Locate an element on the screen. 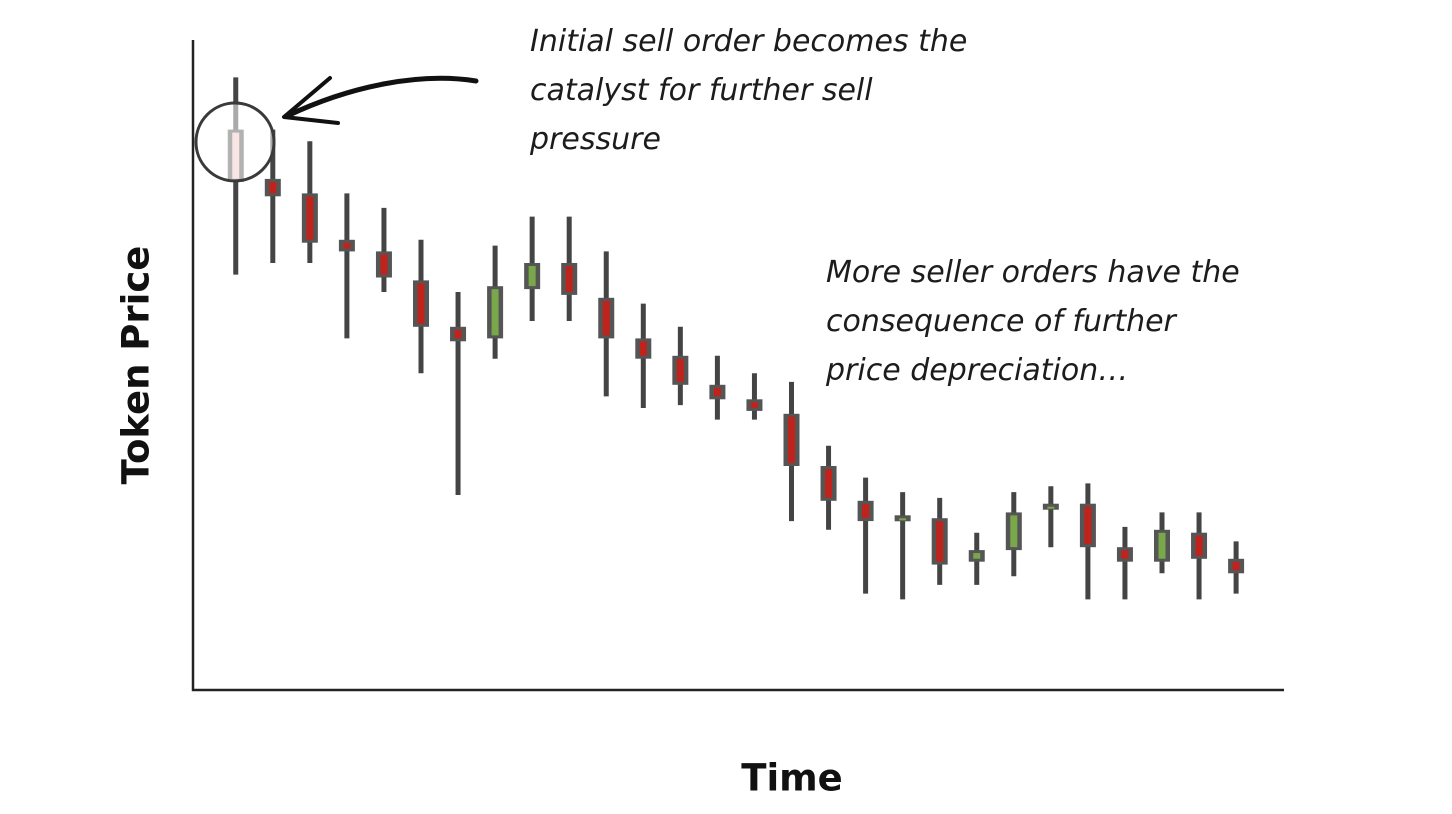 The height and width of the screenshot is (814, 1452). annotation-initial-sell-line-2: catalyst for further sell is located at coordinates (701, 90).